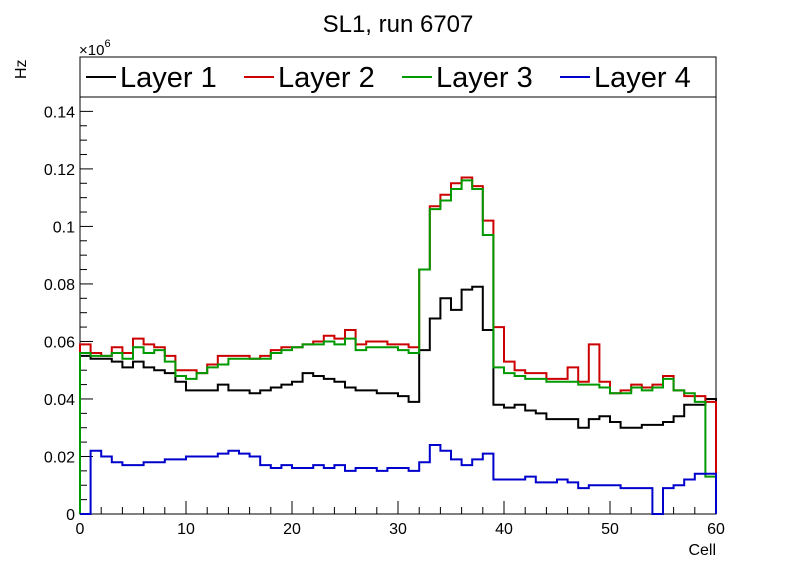  Describe the element at coordinates (702, 550) in the screenshot. I see `x-axis-label: Cell` at that location.